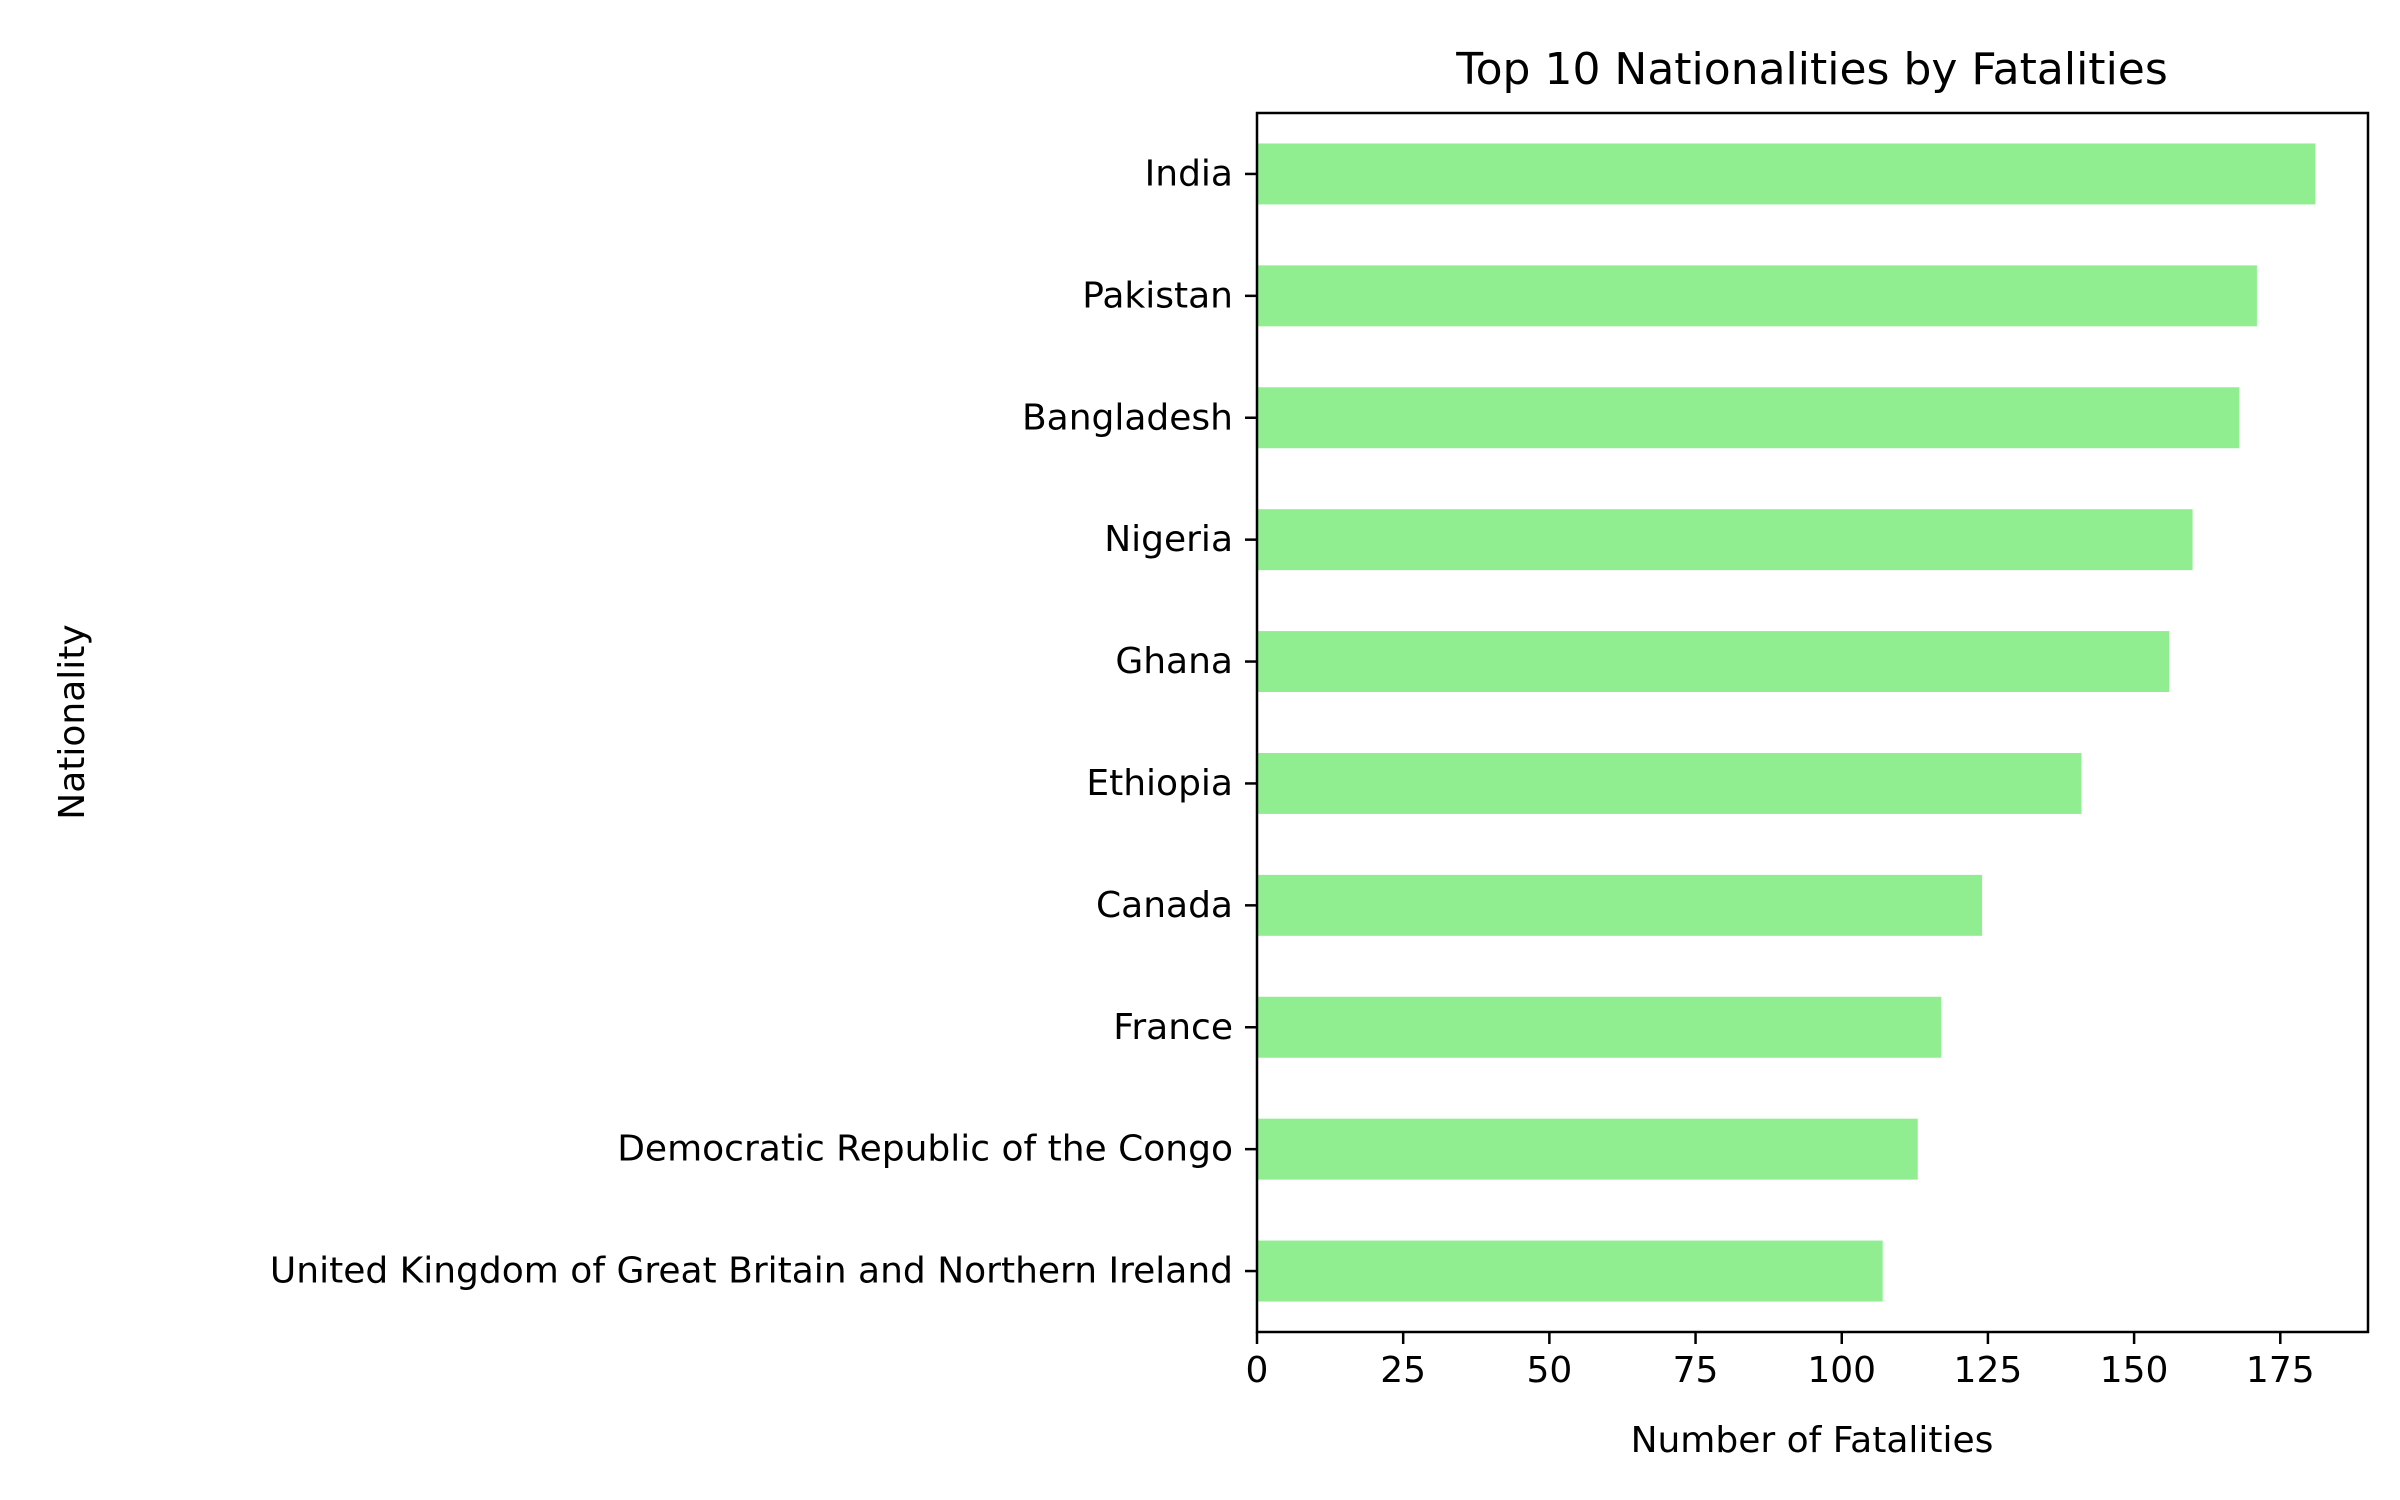 The image size is (2400, 1500). What do you see at coordinates (1159, 783) in the screenshot?
I see `y-tick-label: Ethiopia` at bounding box center [1159, 783].